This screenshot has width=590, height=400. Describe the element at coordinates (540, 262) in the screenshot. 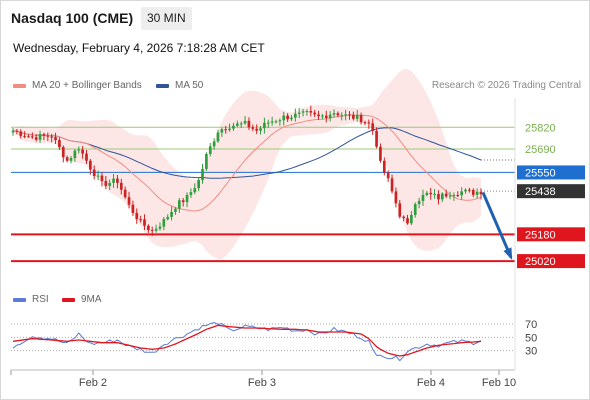

I see `level-label-25020: 25020` at that location.